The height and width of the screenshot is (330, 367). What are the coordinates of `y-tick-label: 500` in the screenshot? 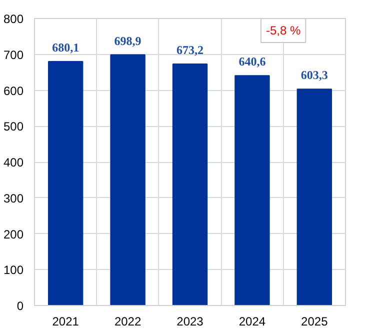 It's located at (13, 127).